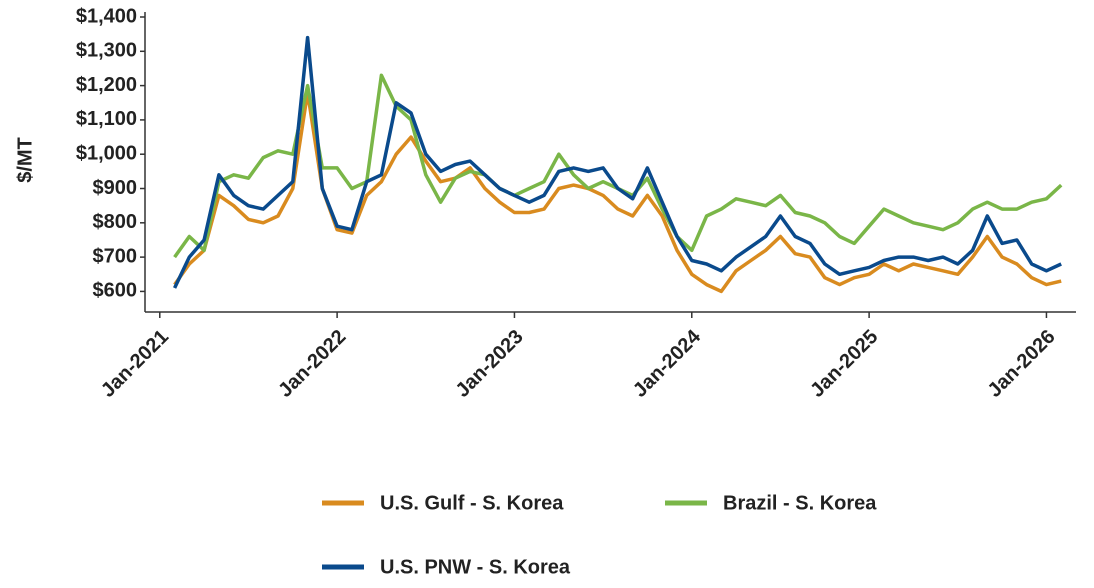 Image resolution: width=1094 pixels, height=588 pixels. What do you see at coordinates (115, 291) in the screenshot?
I see `y-tick-label: $600` at bounding box center [115, 291].